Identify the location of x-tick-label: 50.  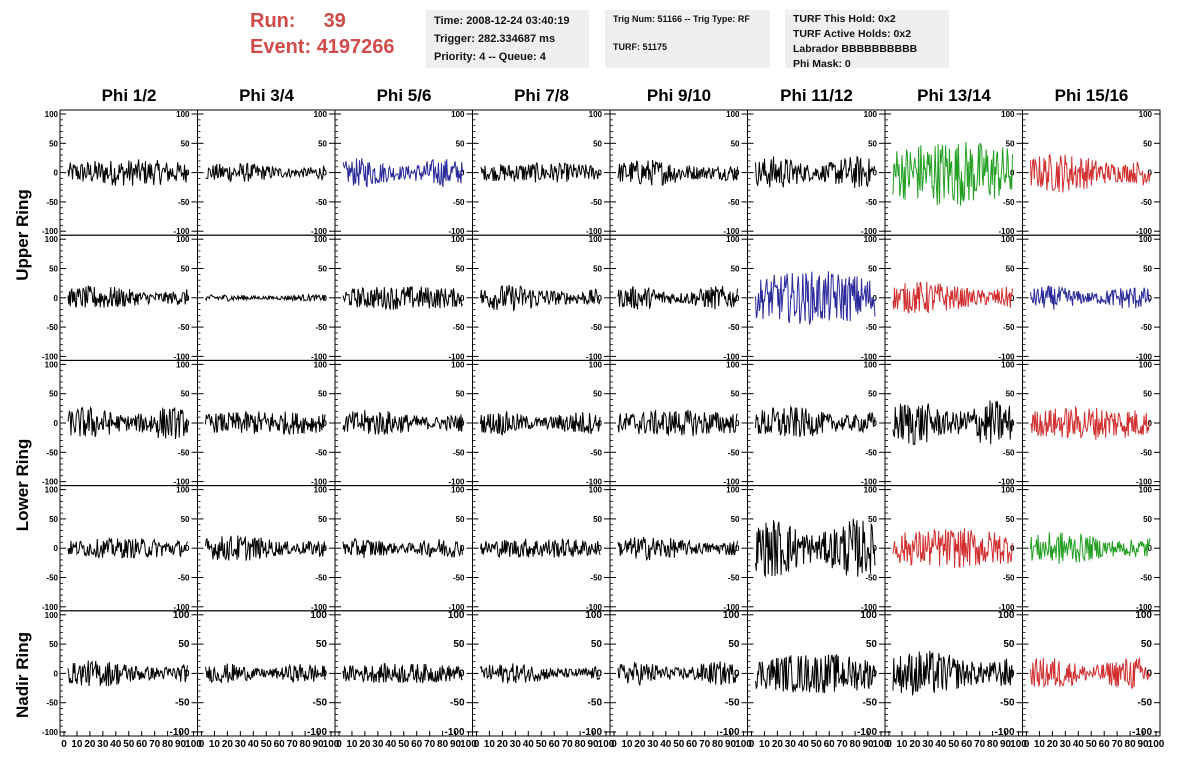
(129, 744).